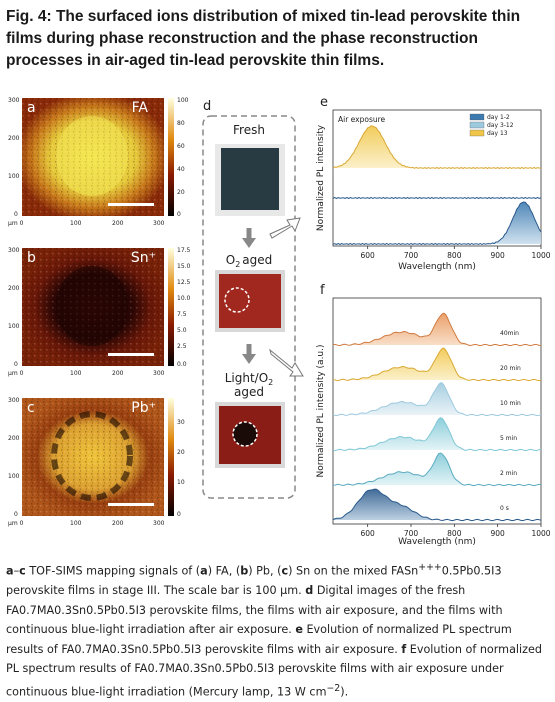 Image resolution: width=555 pixels, height=702 pixels. What do you see at coordinates (182, 346) in the screenshot?
I see `svg-text: 2.5` at bounding box center [182, 346].